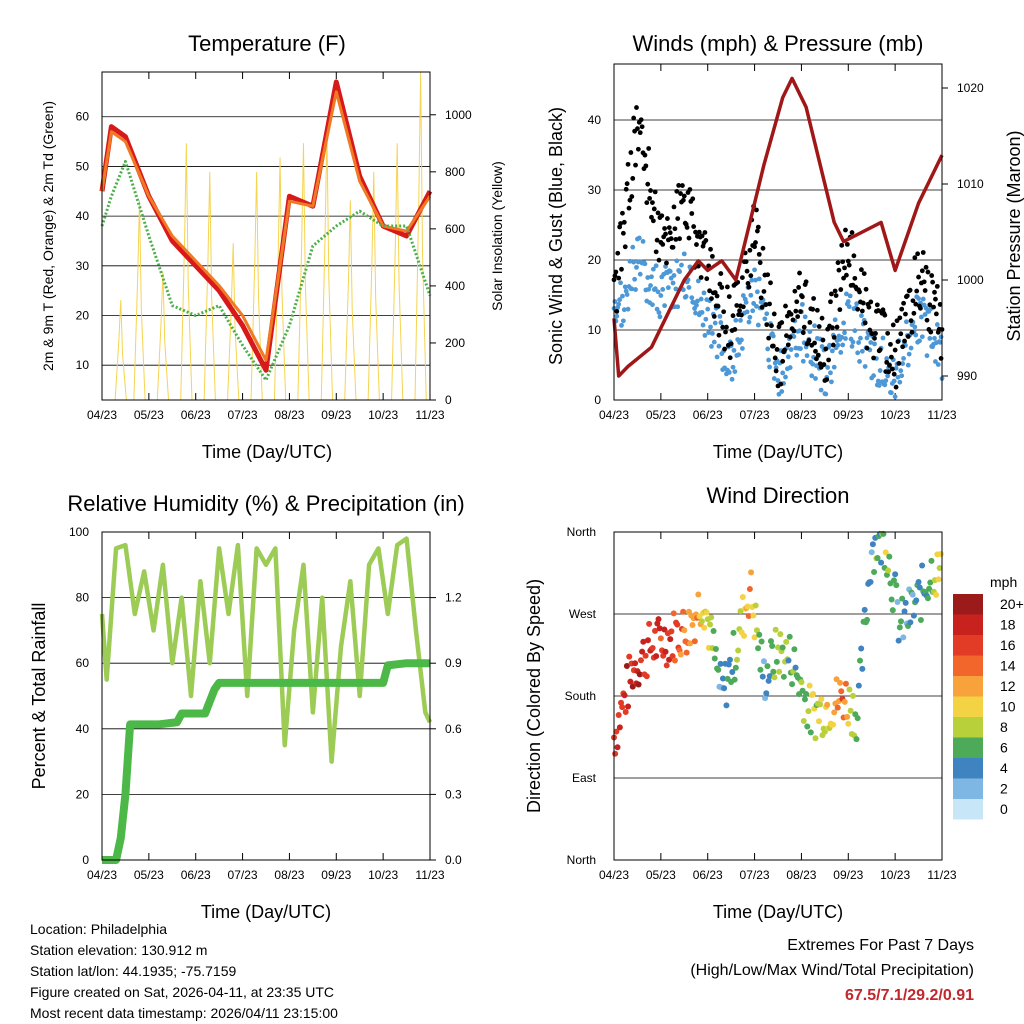 The width and height of the screenshot is (1024, 1024). I want to click on x-tick-label: 11/23, so click(941, 875).